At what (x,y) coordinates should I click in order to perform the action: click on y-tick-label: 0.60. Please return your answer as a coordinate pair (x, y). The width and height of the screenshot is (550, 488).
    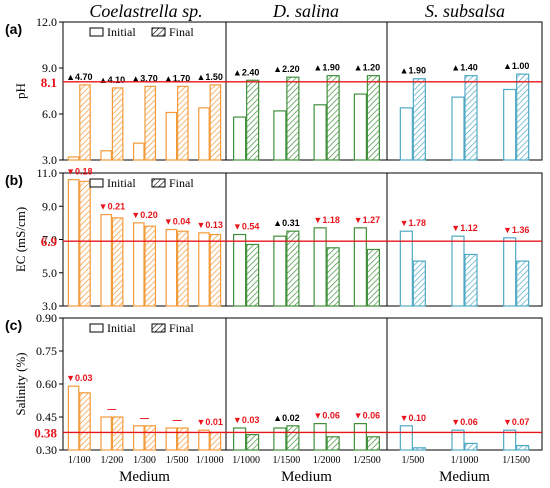
    Looking at the image, I should click on (46, 384).